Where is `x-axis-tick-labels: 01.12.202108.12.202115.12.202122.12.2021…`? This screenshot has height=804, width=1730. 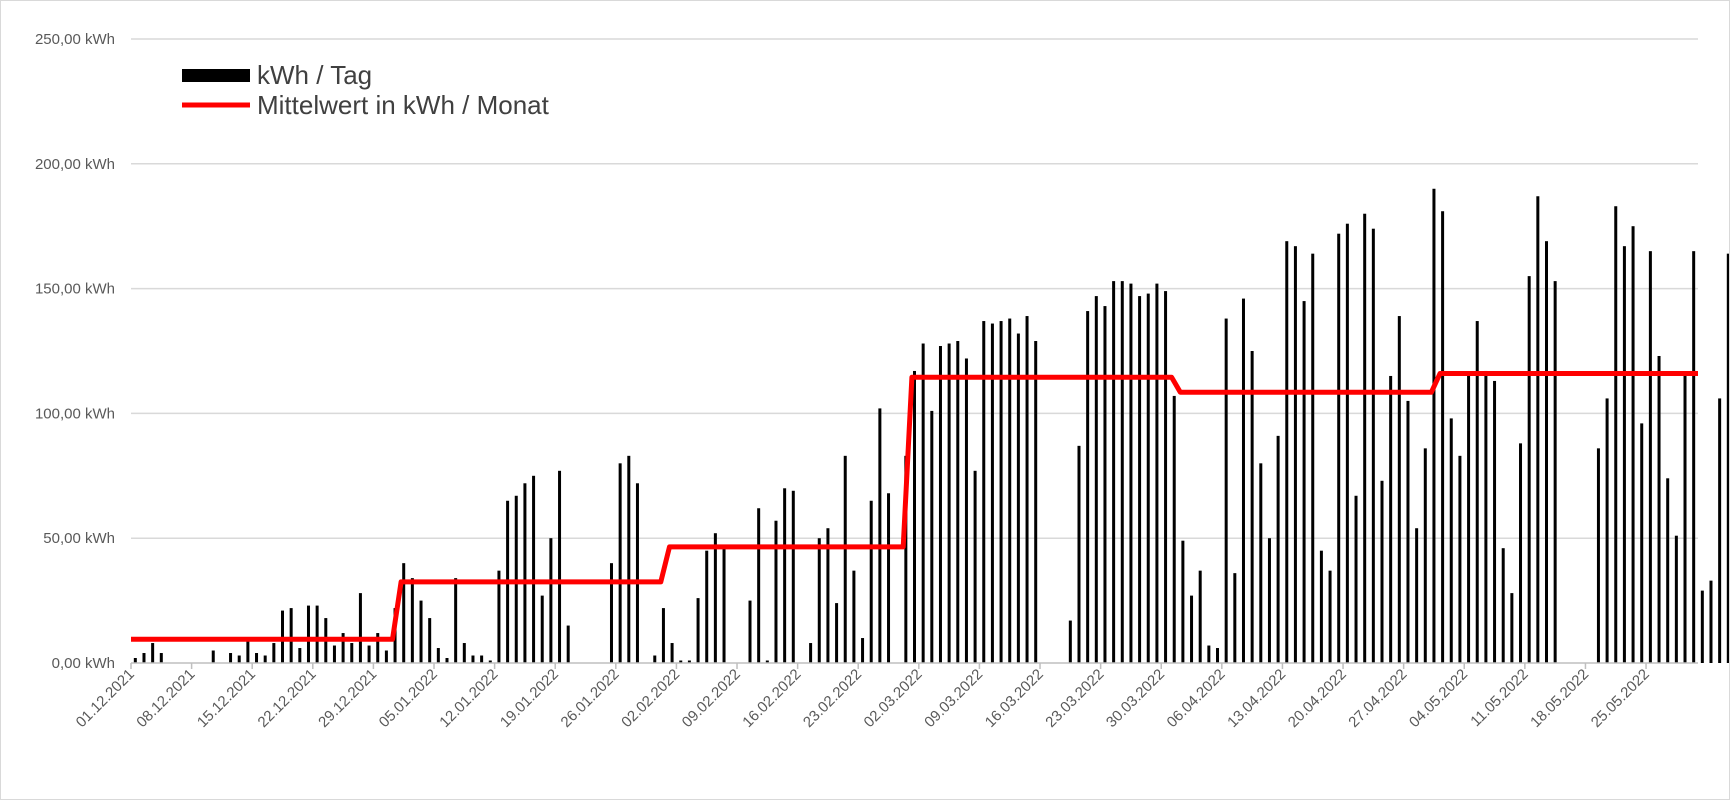
x-axis-tick-labels: 01.12.202108.12.202115.12.202122.12.2021… is located at coordinates (863, 697).